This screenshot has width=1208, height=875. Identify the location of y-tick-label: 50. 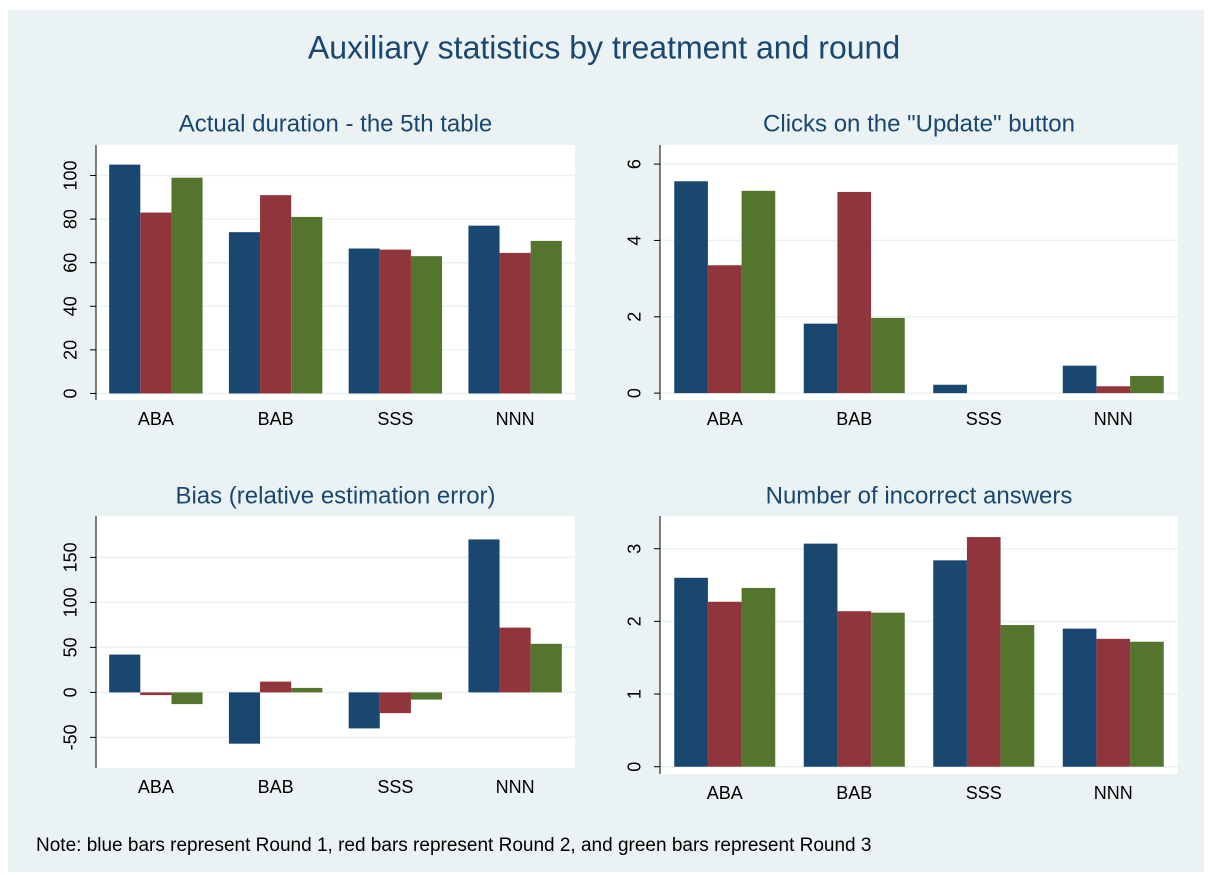
(71, 647).